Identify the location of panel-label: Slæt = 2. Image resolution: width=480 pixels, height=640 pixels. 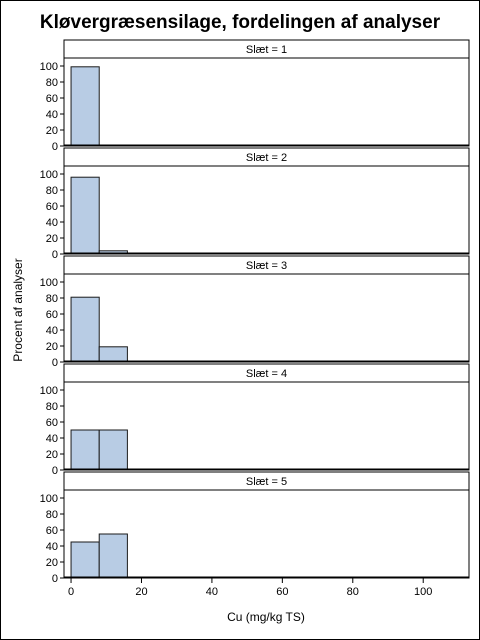
(266, 158).